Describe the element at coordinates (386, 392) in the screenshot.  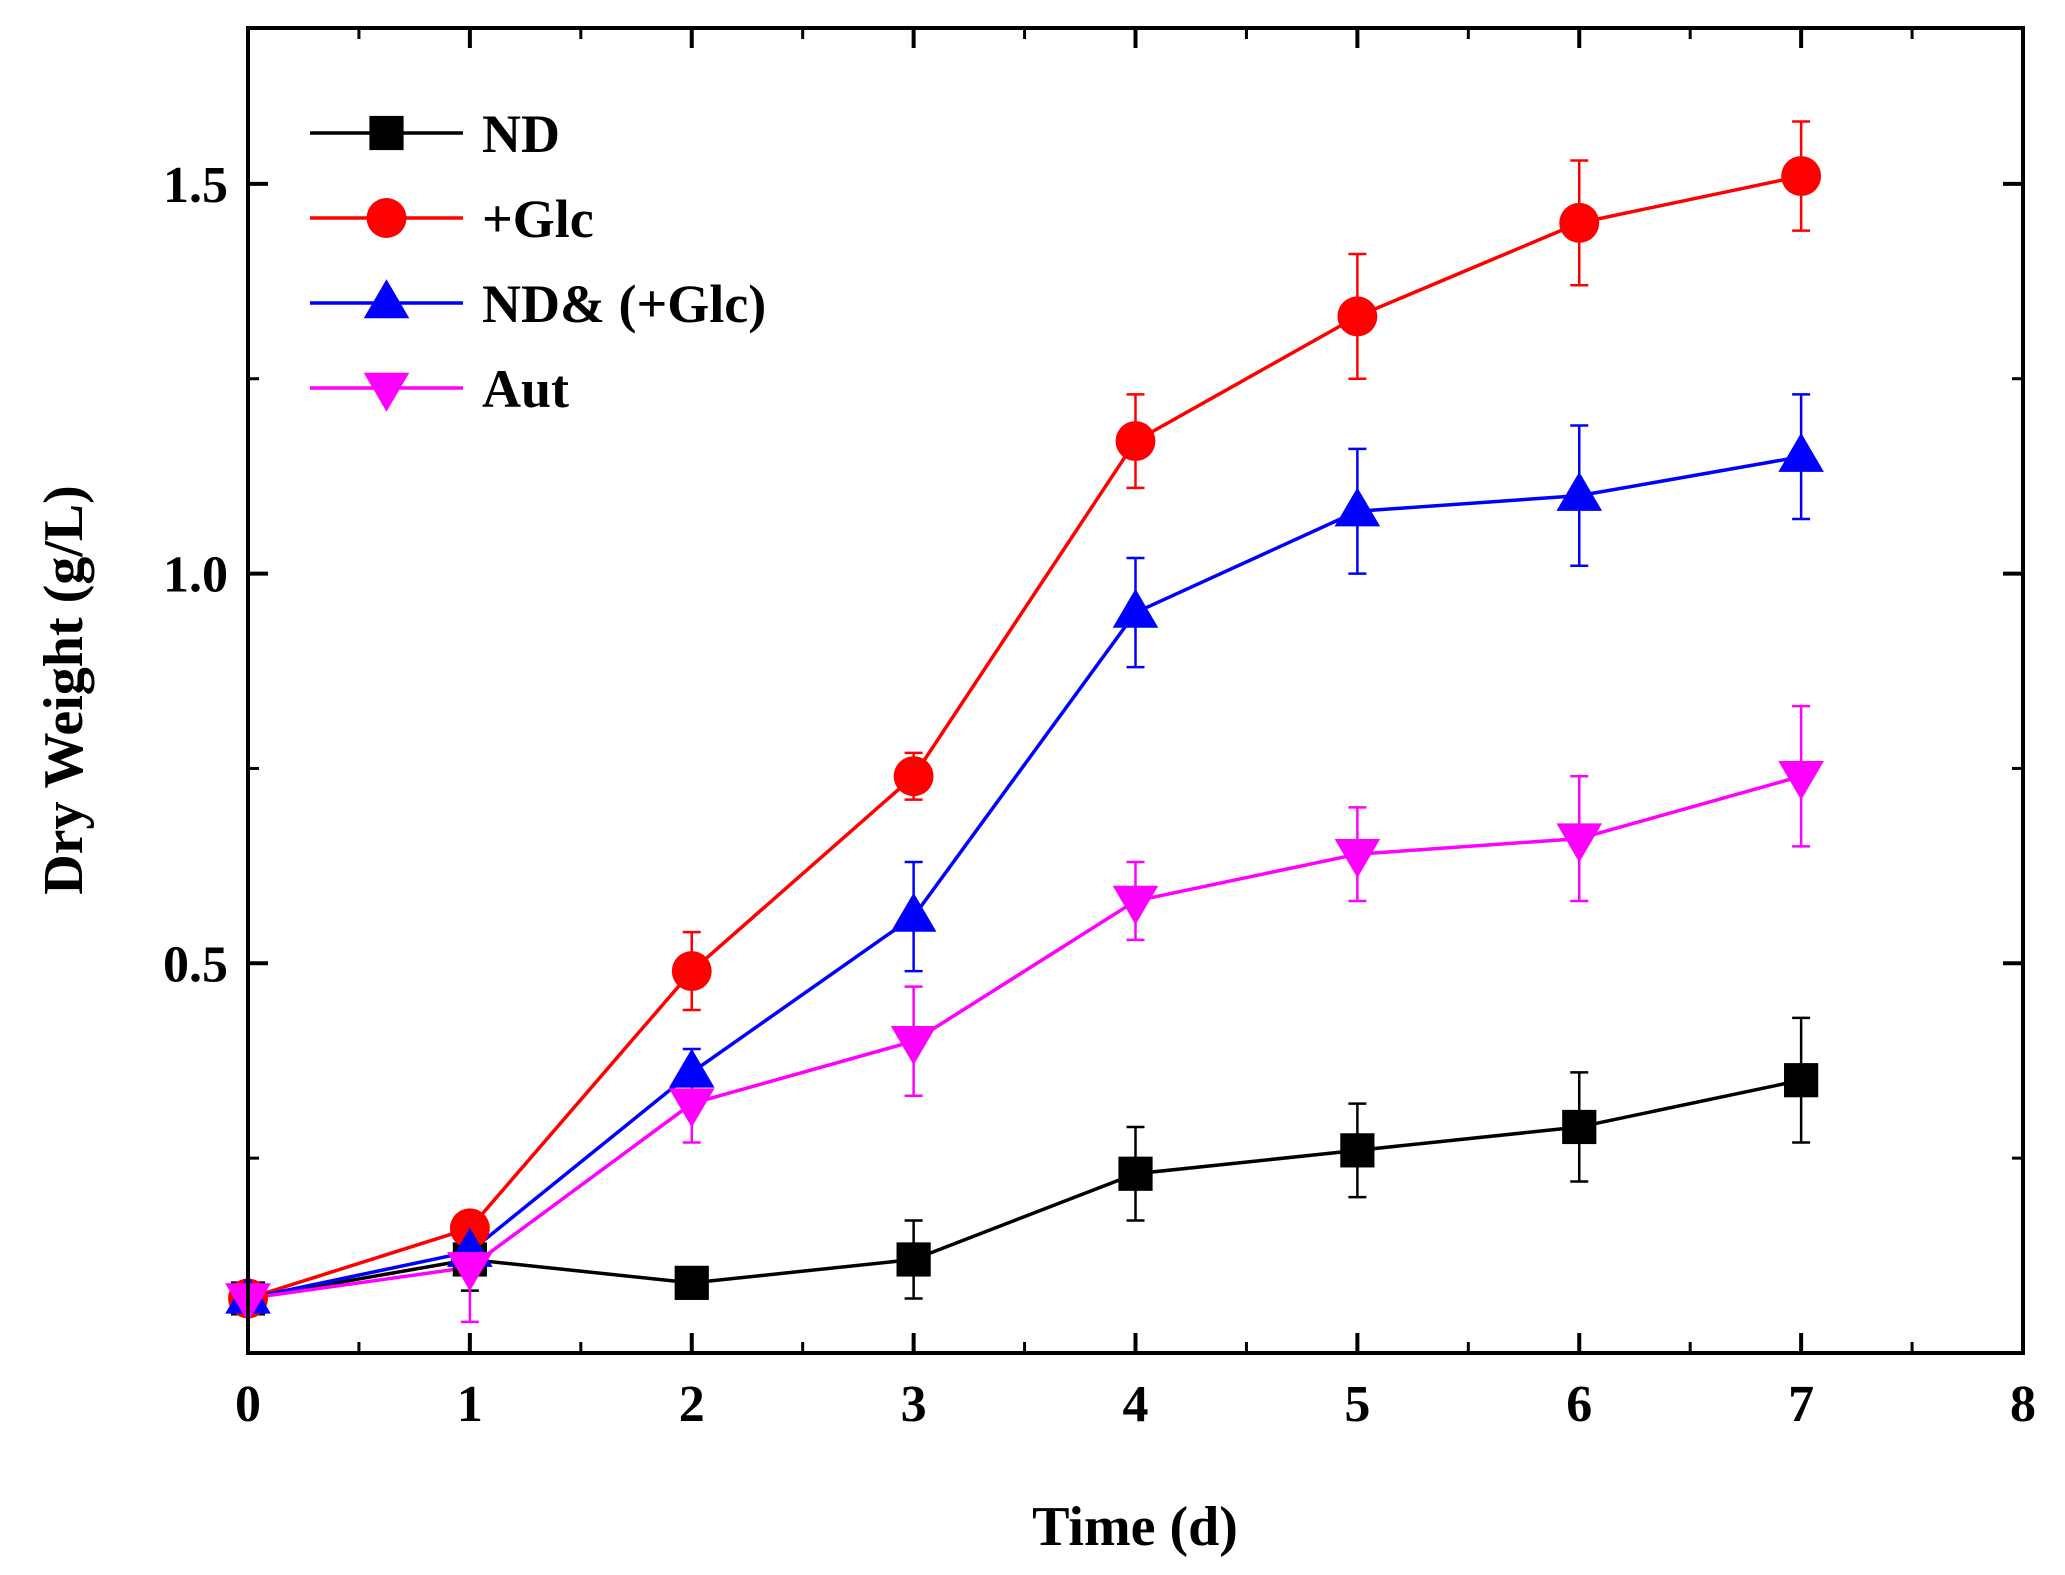
I see `legend-marker-aut` at that location.